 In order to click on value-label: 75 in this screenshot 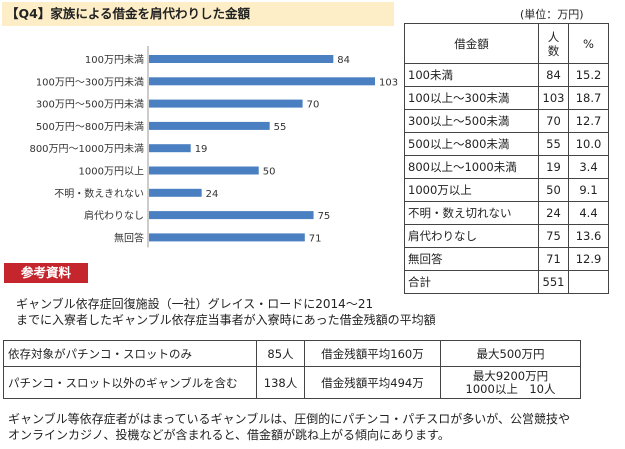, I will do `click(324, 216)`.